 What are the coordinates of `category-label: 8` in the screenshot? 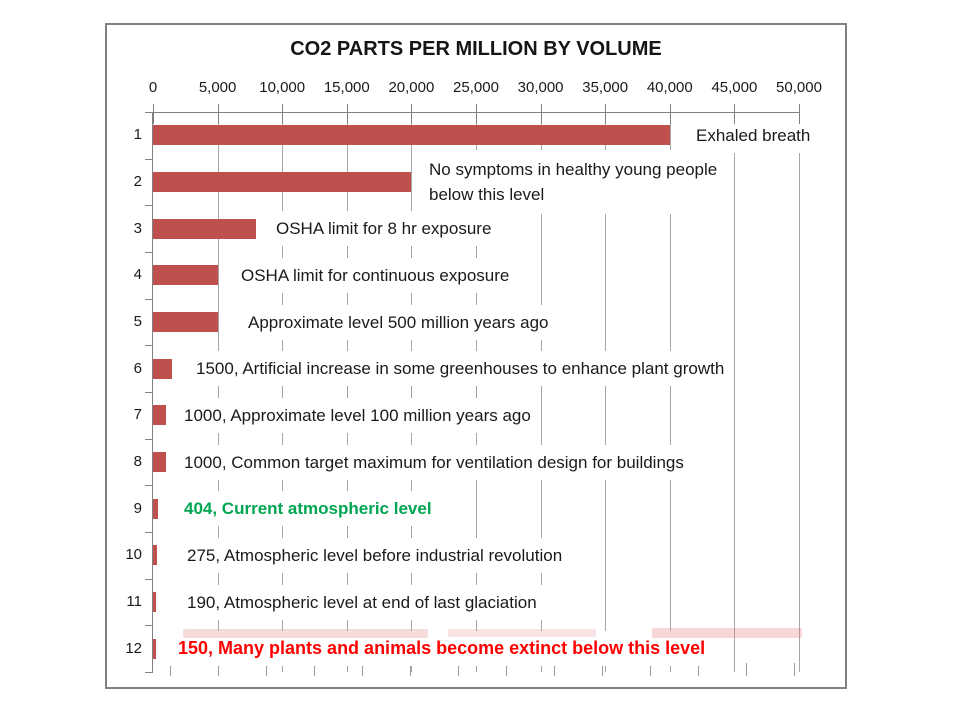 It's located at (137, 461).